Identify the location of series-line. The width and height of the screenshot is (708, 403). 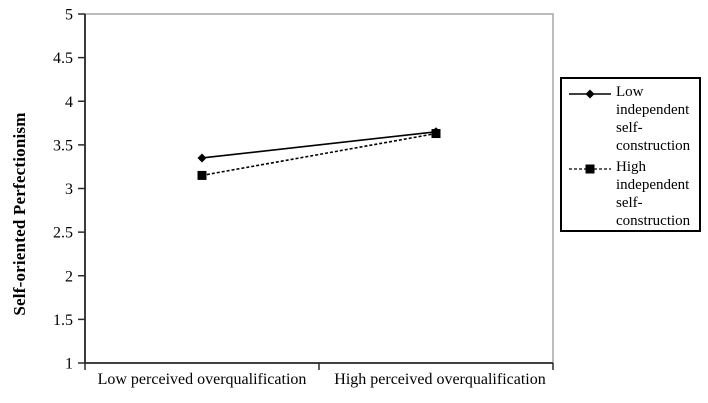
(319, 144).